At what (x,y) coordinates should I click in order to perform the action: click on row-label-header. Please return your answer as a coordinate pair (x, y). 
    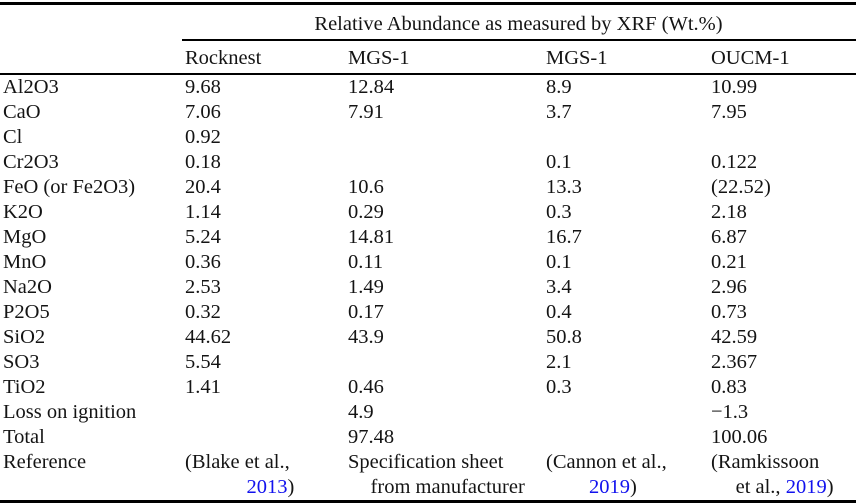
    Looking at the image, I should click on (91, 57).